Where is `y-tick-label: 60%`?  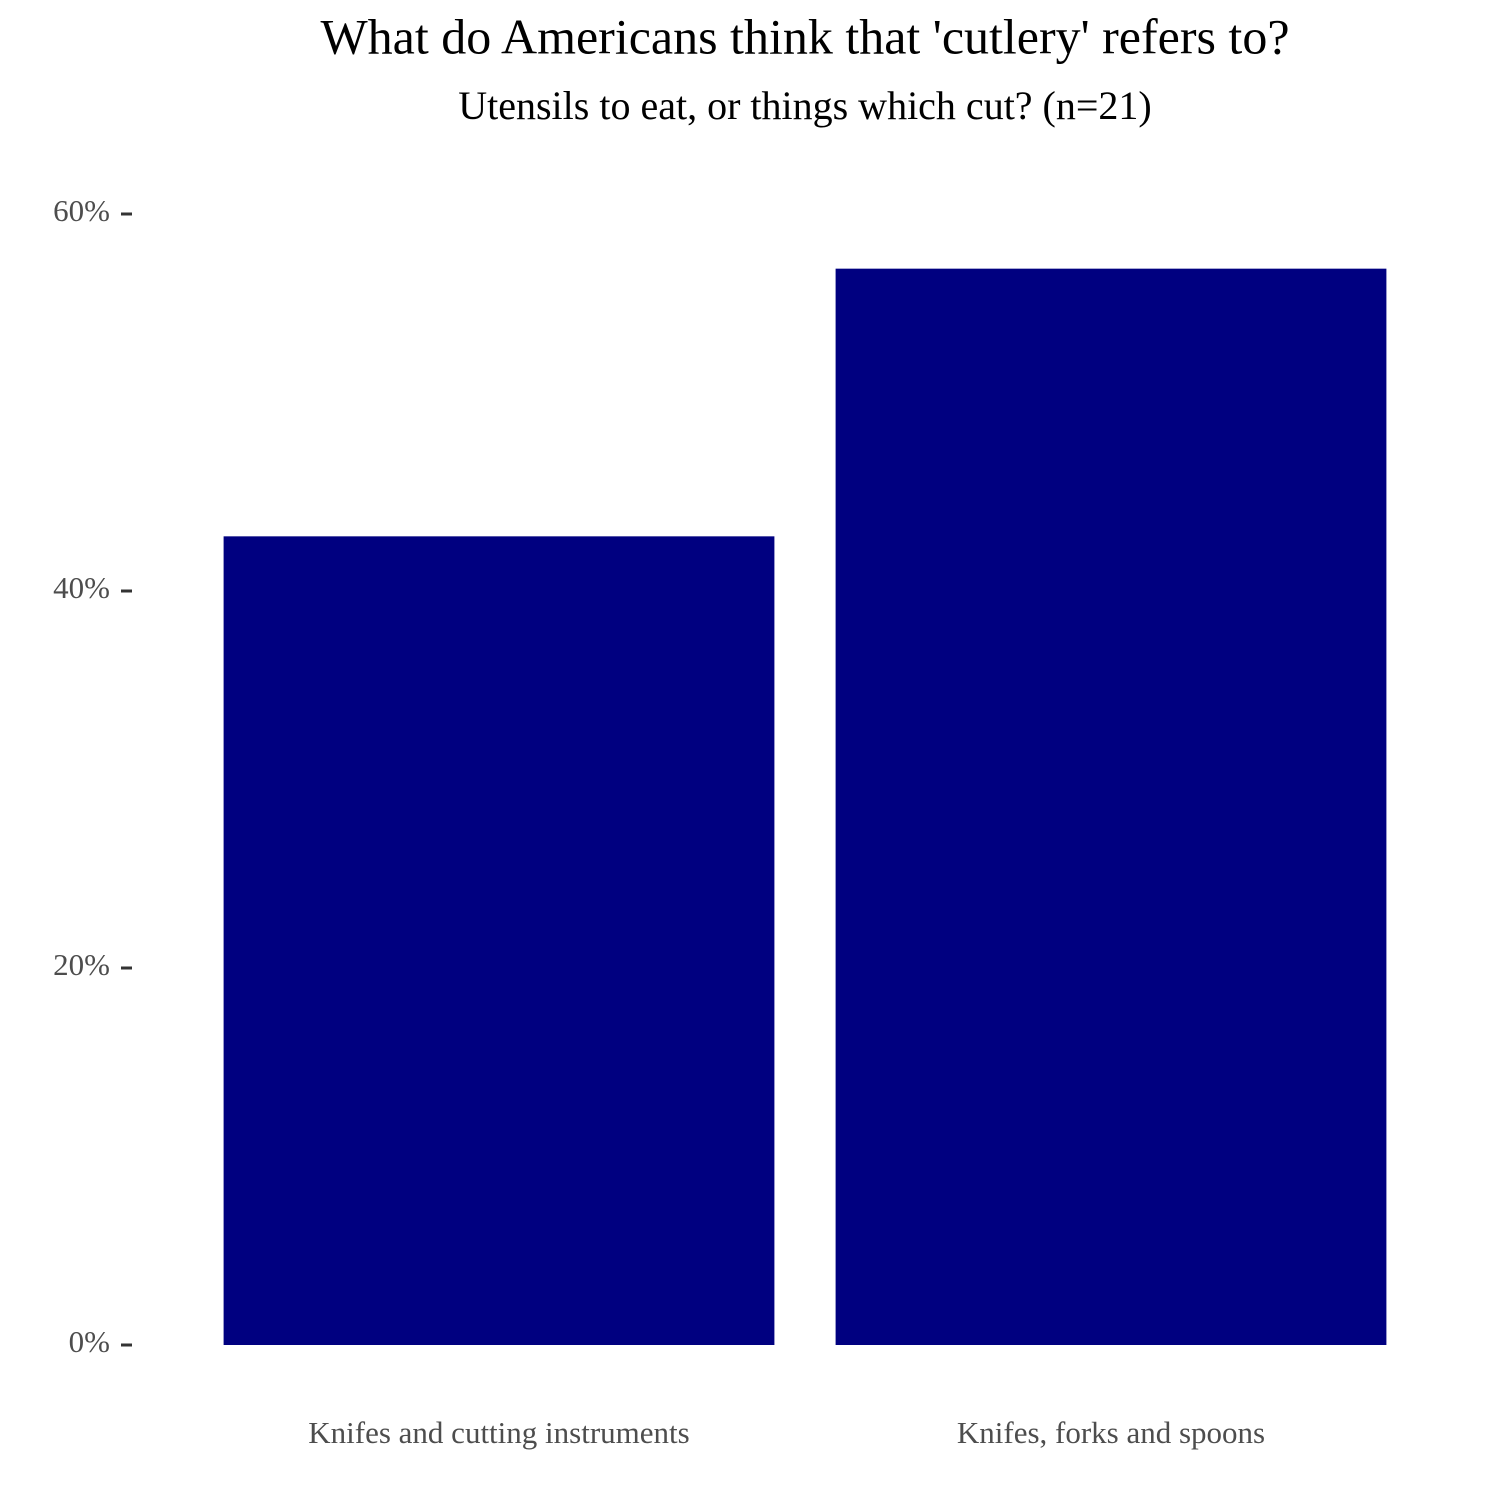
y-tick-label: 60% is located at coordinates (81, 210).